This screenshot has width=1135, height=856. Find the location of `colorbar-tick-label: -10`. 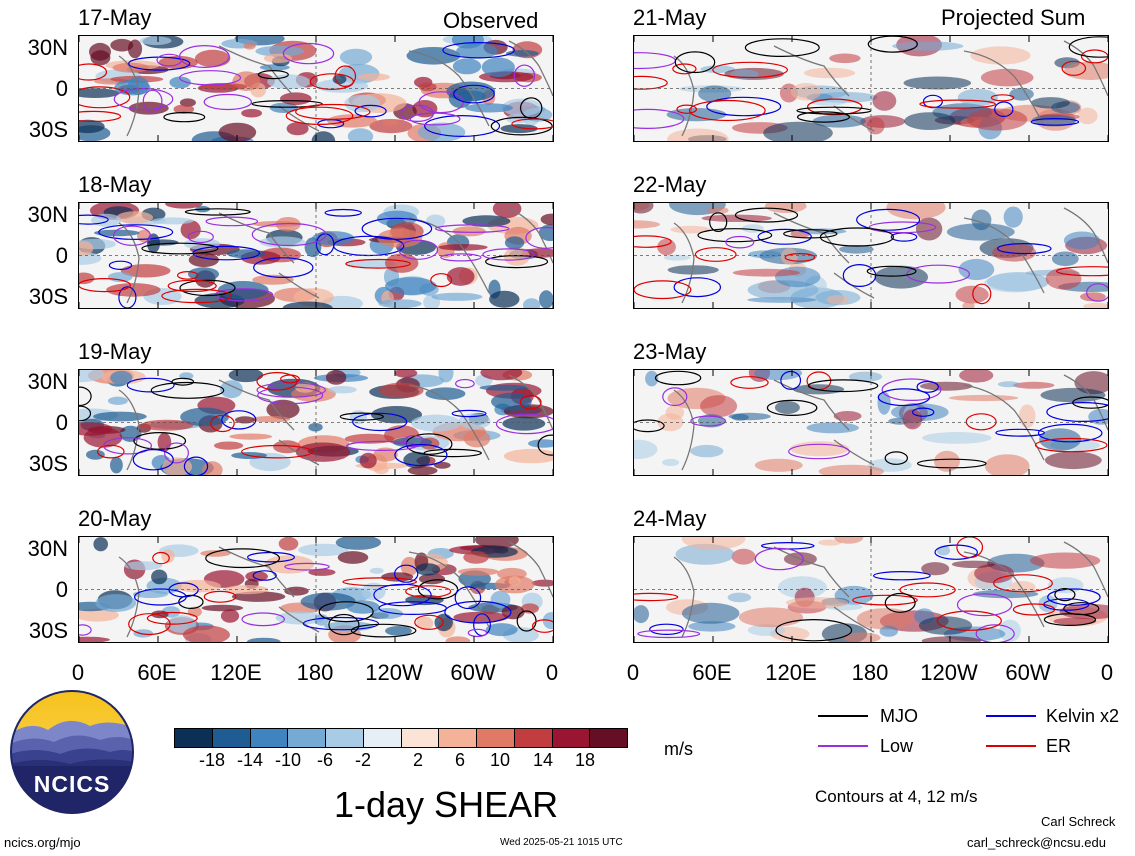

colorbar-tick-label: -10 is located at coordinates (288, 760).